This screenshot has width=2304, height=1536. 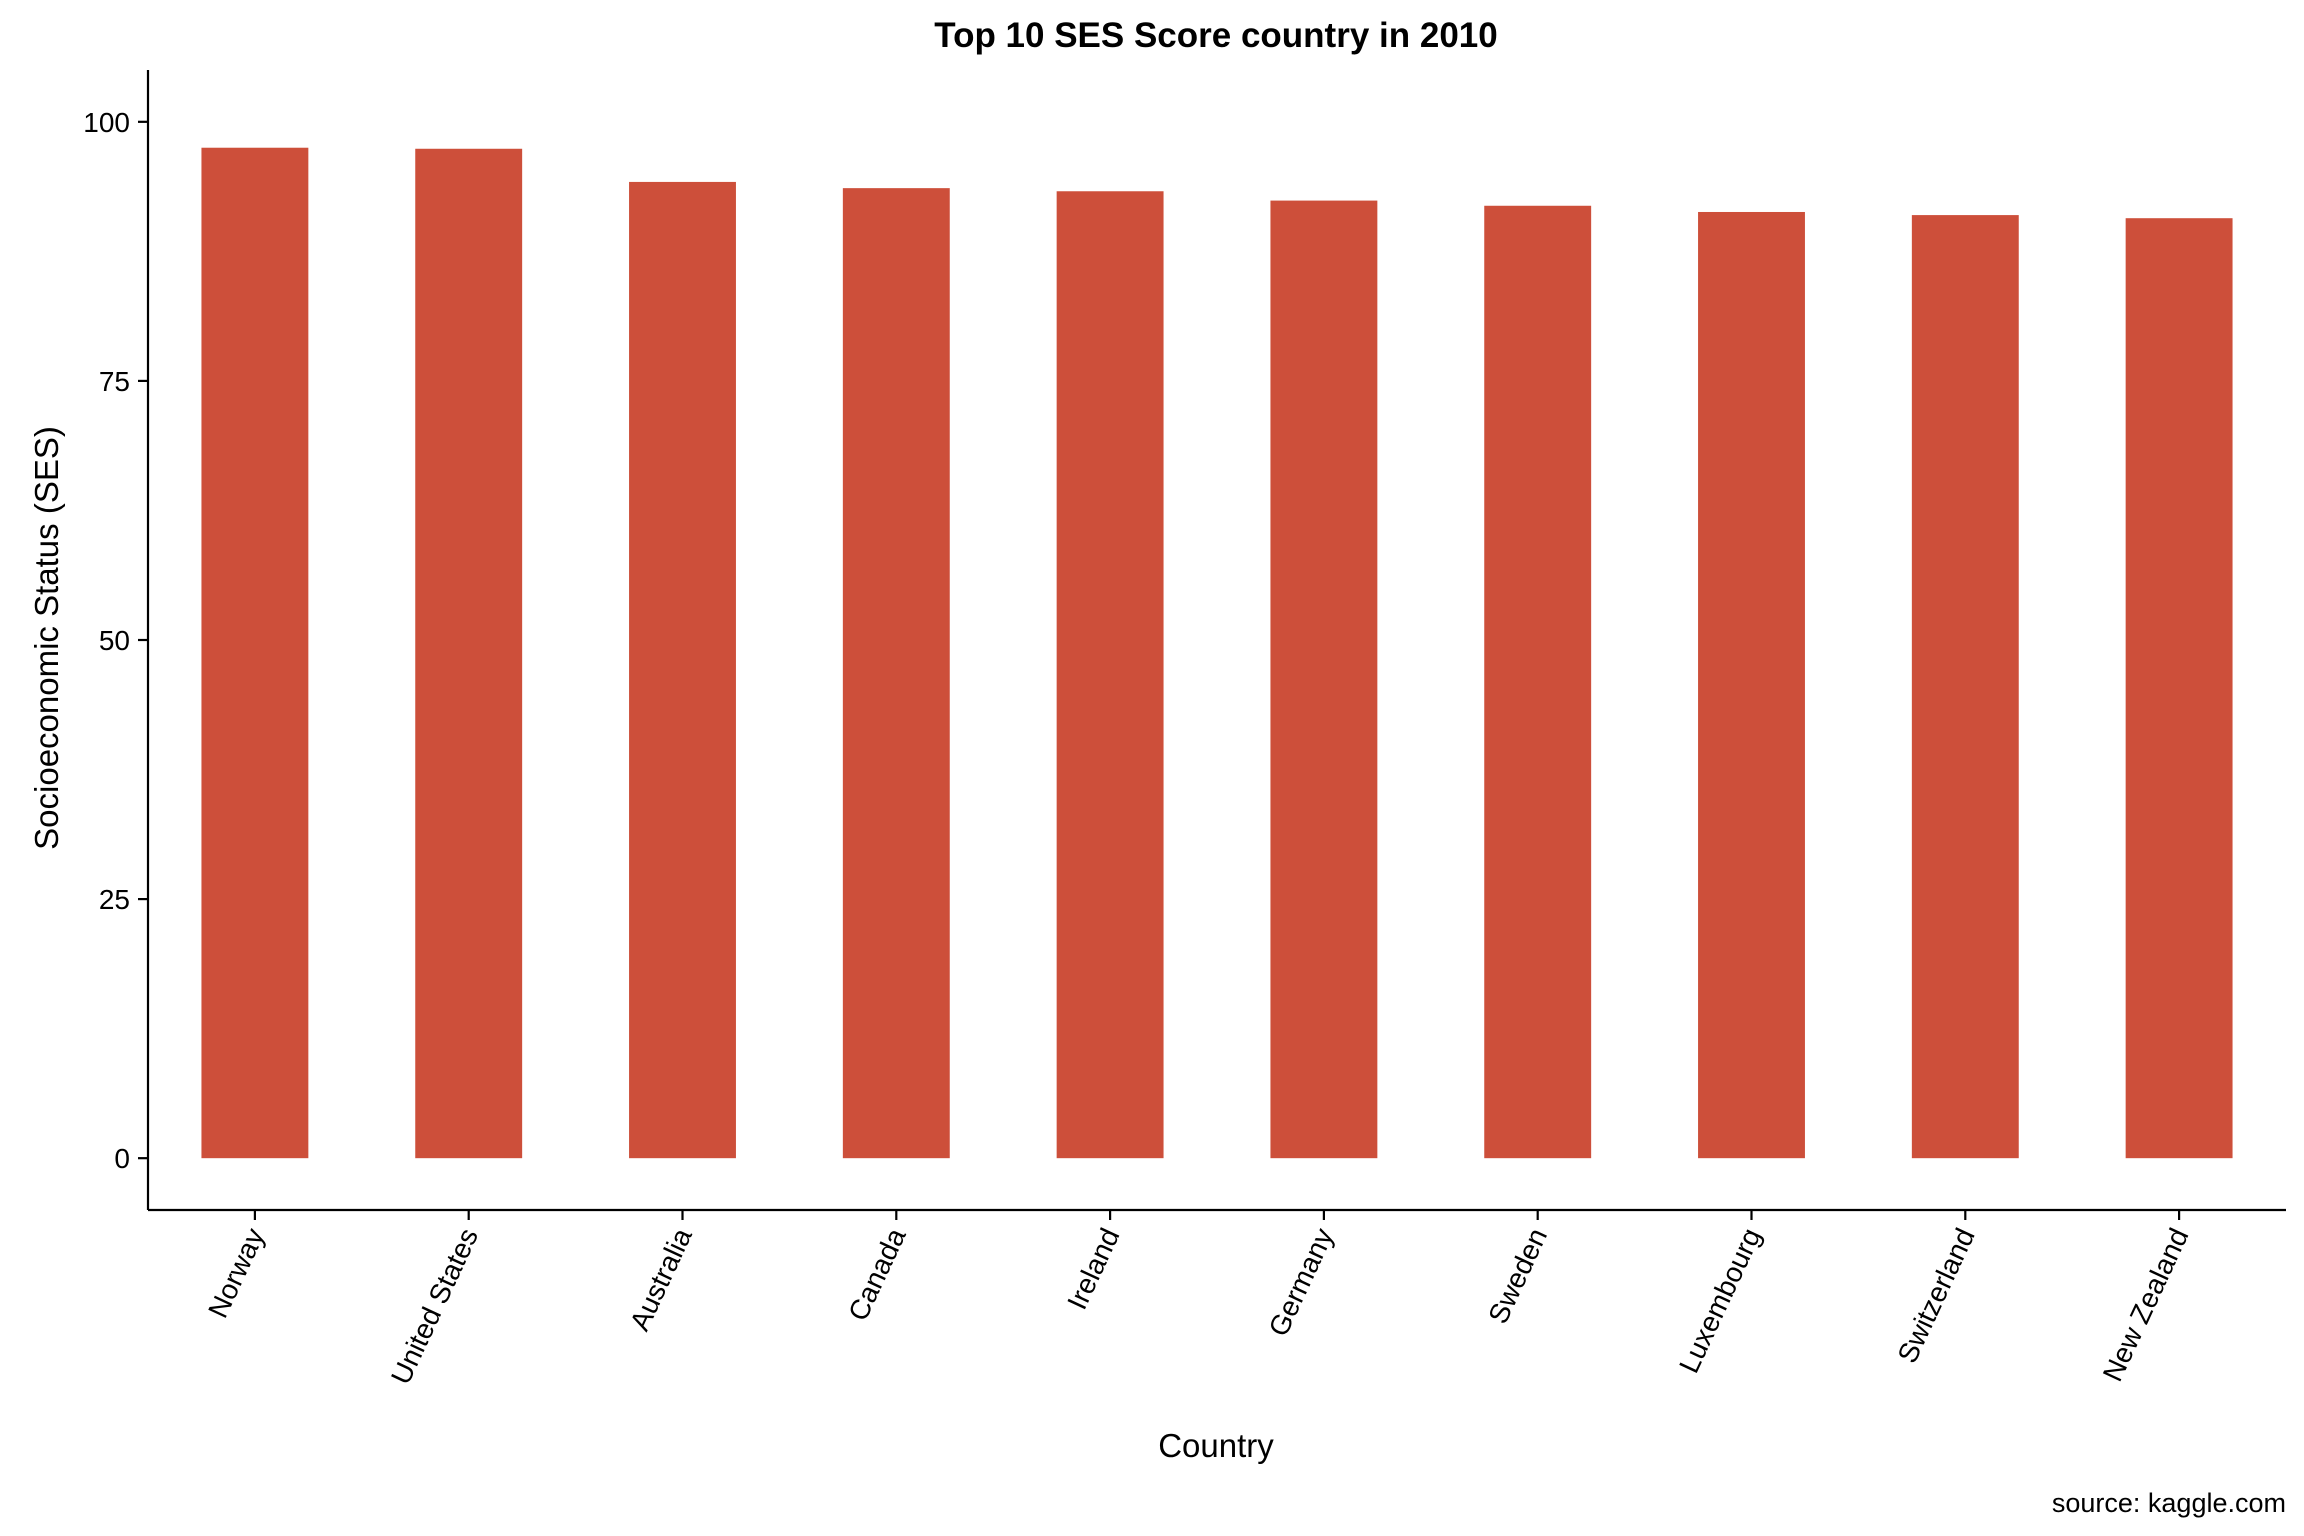 I want to click on bar-norway, so click(x=255, y=653).